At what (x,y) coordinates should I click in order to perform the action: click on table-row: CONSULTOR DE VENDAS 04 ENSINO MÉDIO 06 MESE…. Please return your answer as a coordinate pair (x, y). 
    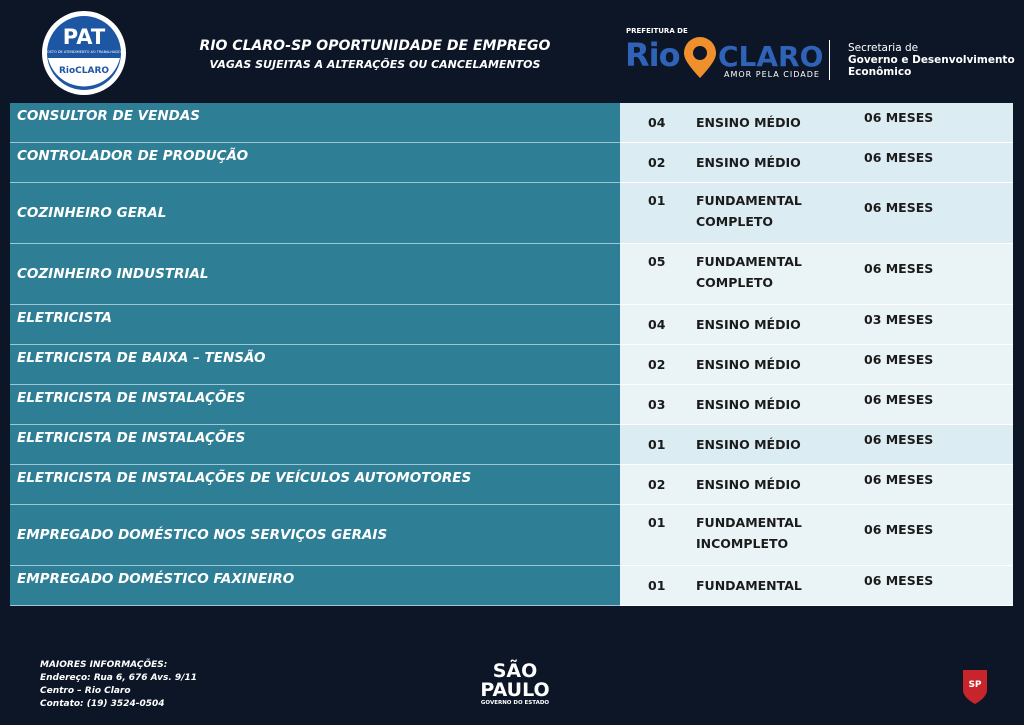
    Looking at the image, I should click on (511, 123).